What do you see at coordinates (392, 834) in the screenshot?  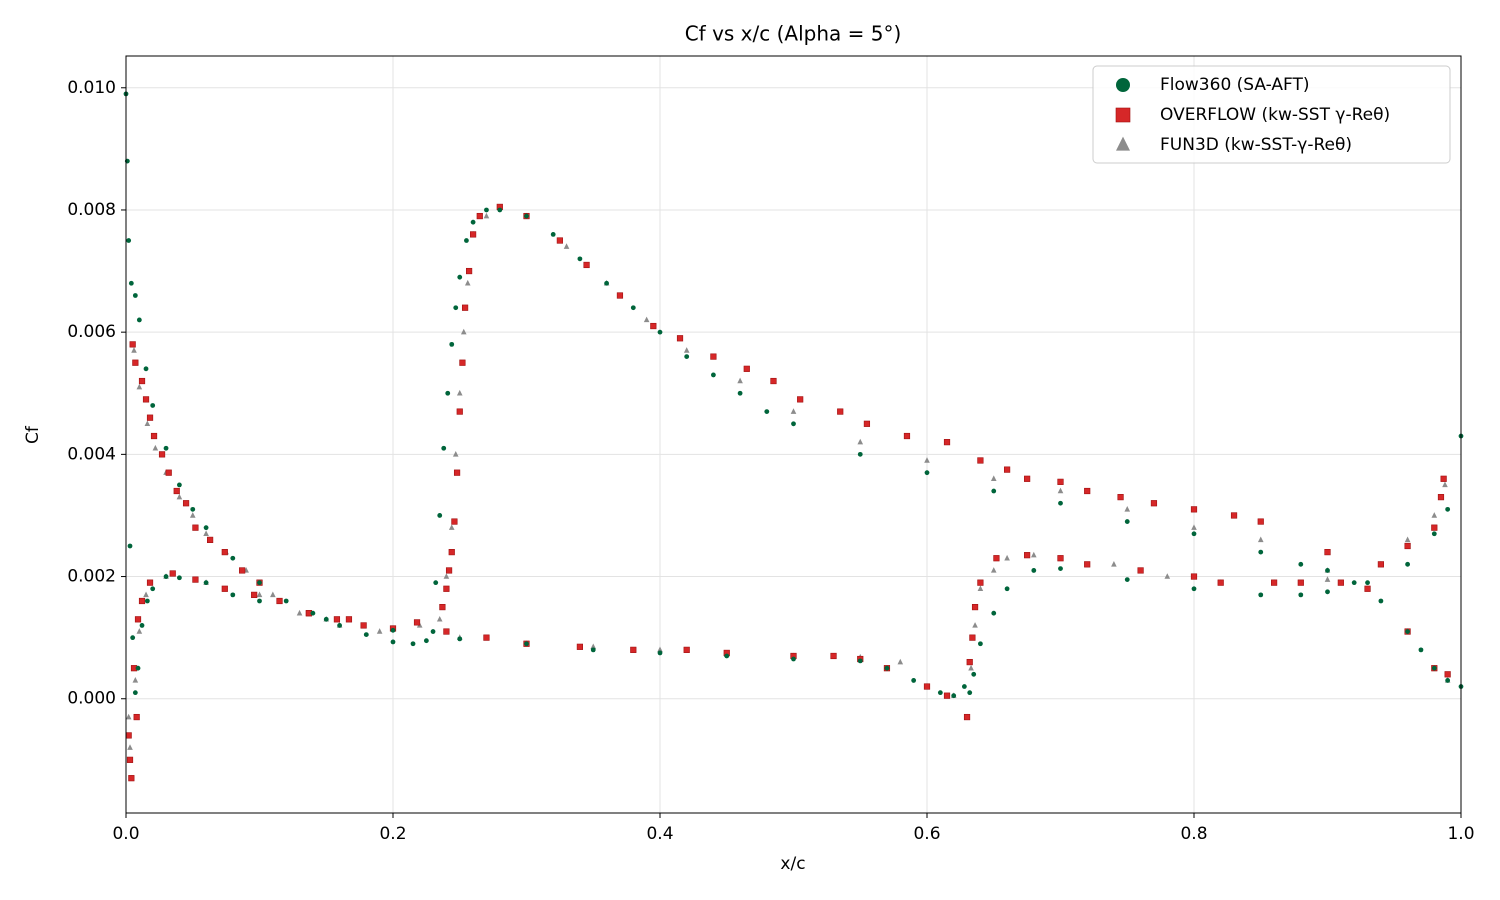 I see `x-tick-label: 0.2` at bounding box center [392, 834].